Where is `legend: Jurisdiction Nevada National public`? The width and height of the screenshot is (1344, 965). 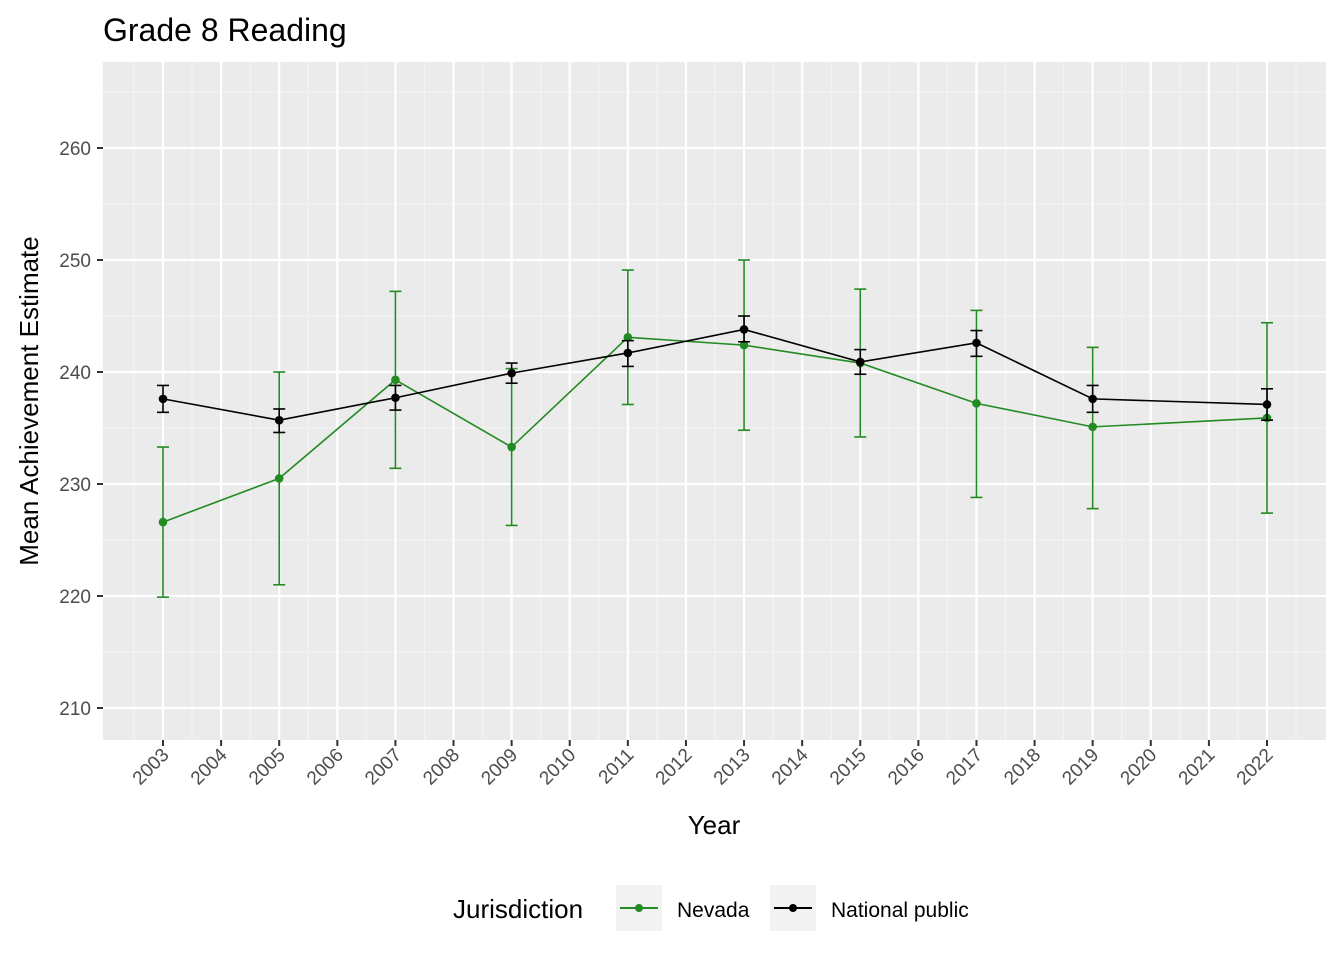 legend: Jurisdiction Nevada National public is located at coordinates (711, 908).